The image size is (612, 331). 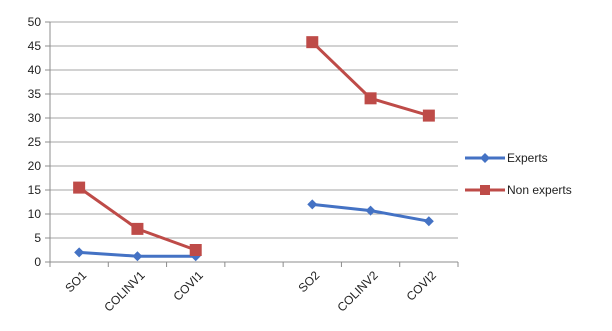 What do you see at coordinates (527, 158) in the screenshot?
I see `legend-label: Experts` at bounding box center [527, 158].